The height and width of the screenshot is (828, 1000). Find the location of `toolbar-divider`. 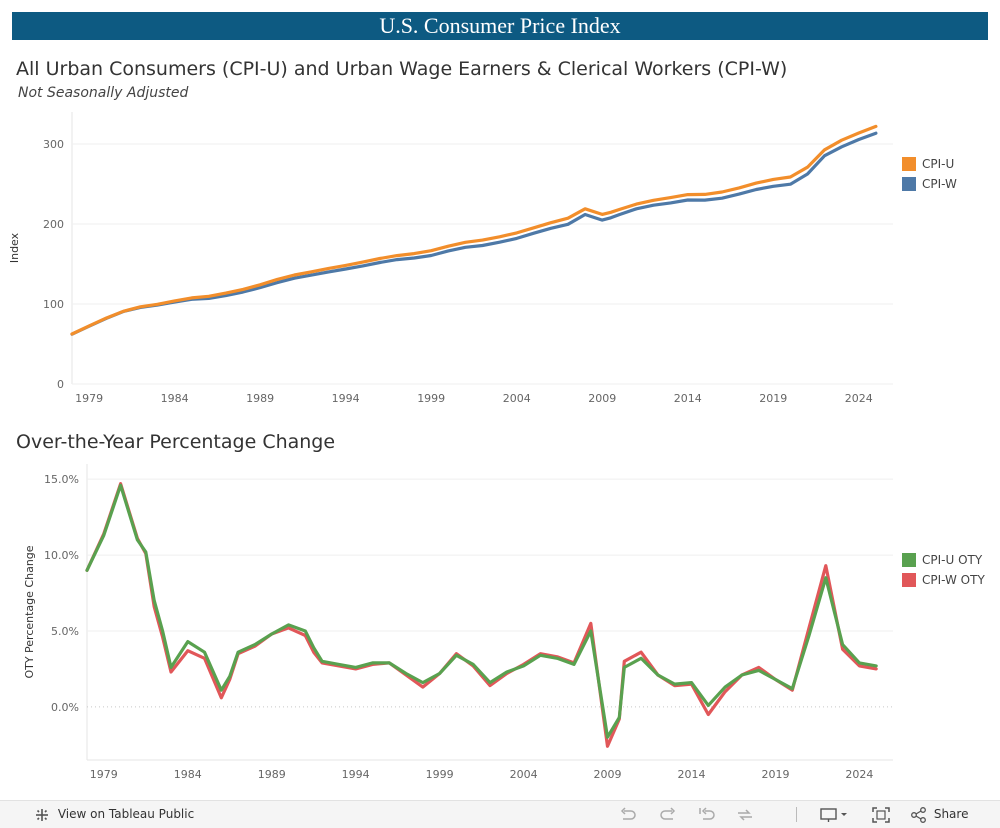

toolbar-divider is located at coordinates (796, 814).